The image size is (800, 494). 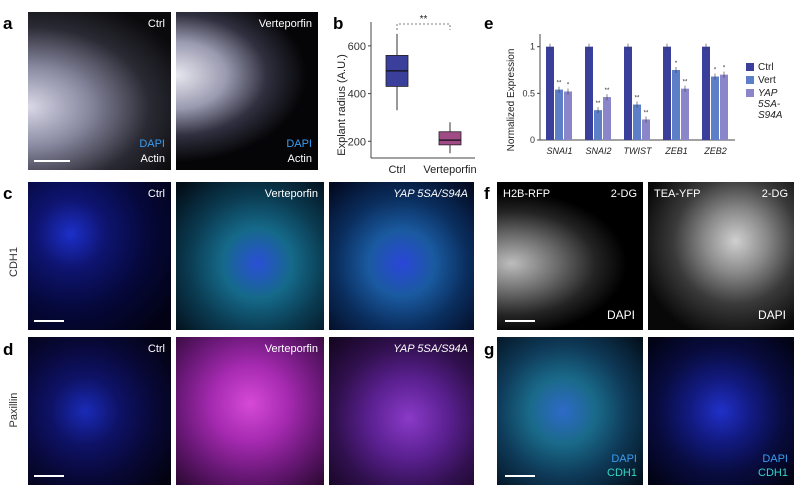 I want to click on verteporfin-explant-image: Verteporfin DAPI Actin, so click(x=247, y=91).